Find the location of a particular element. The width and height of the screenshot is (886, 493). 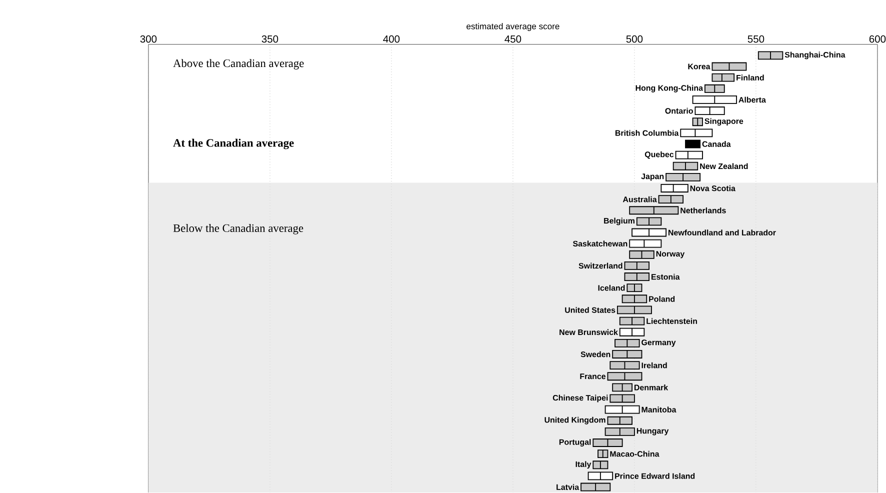

x-tick-label: 400 is located at coordinates (391, 39).